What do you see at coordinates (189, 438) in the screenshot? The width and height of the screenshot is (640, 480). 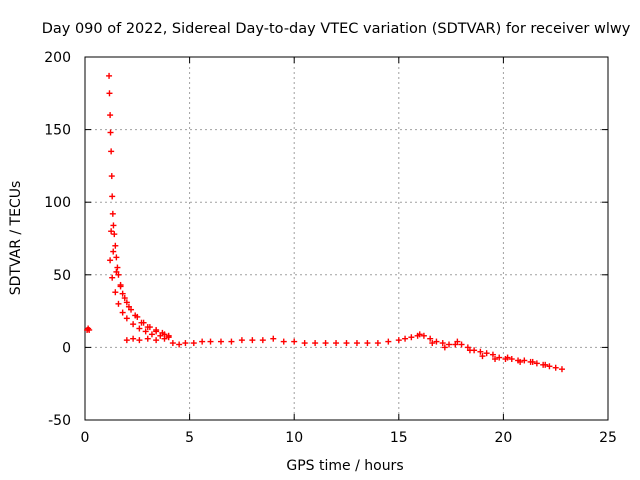 I see `x-tick-label: 5` at bounding box center [189, 438].